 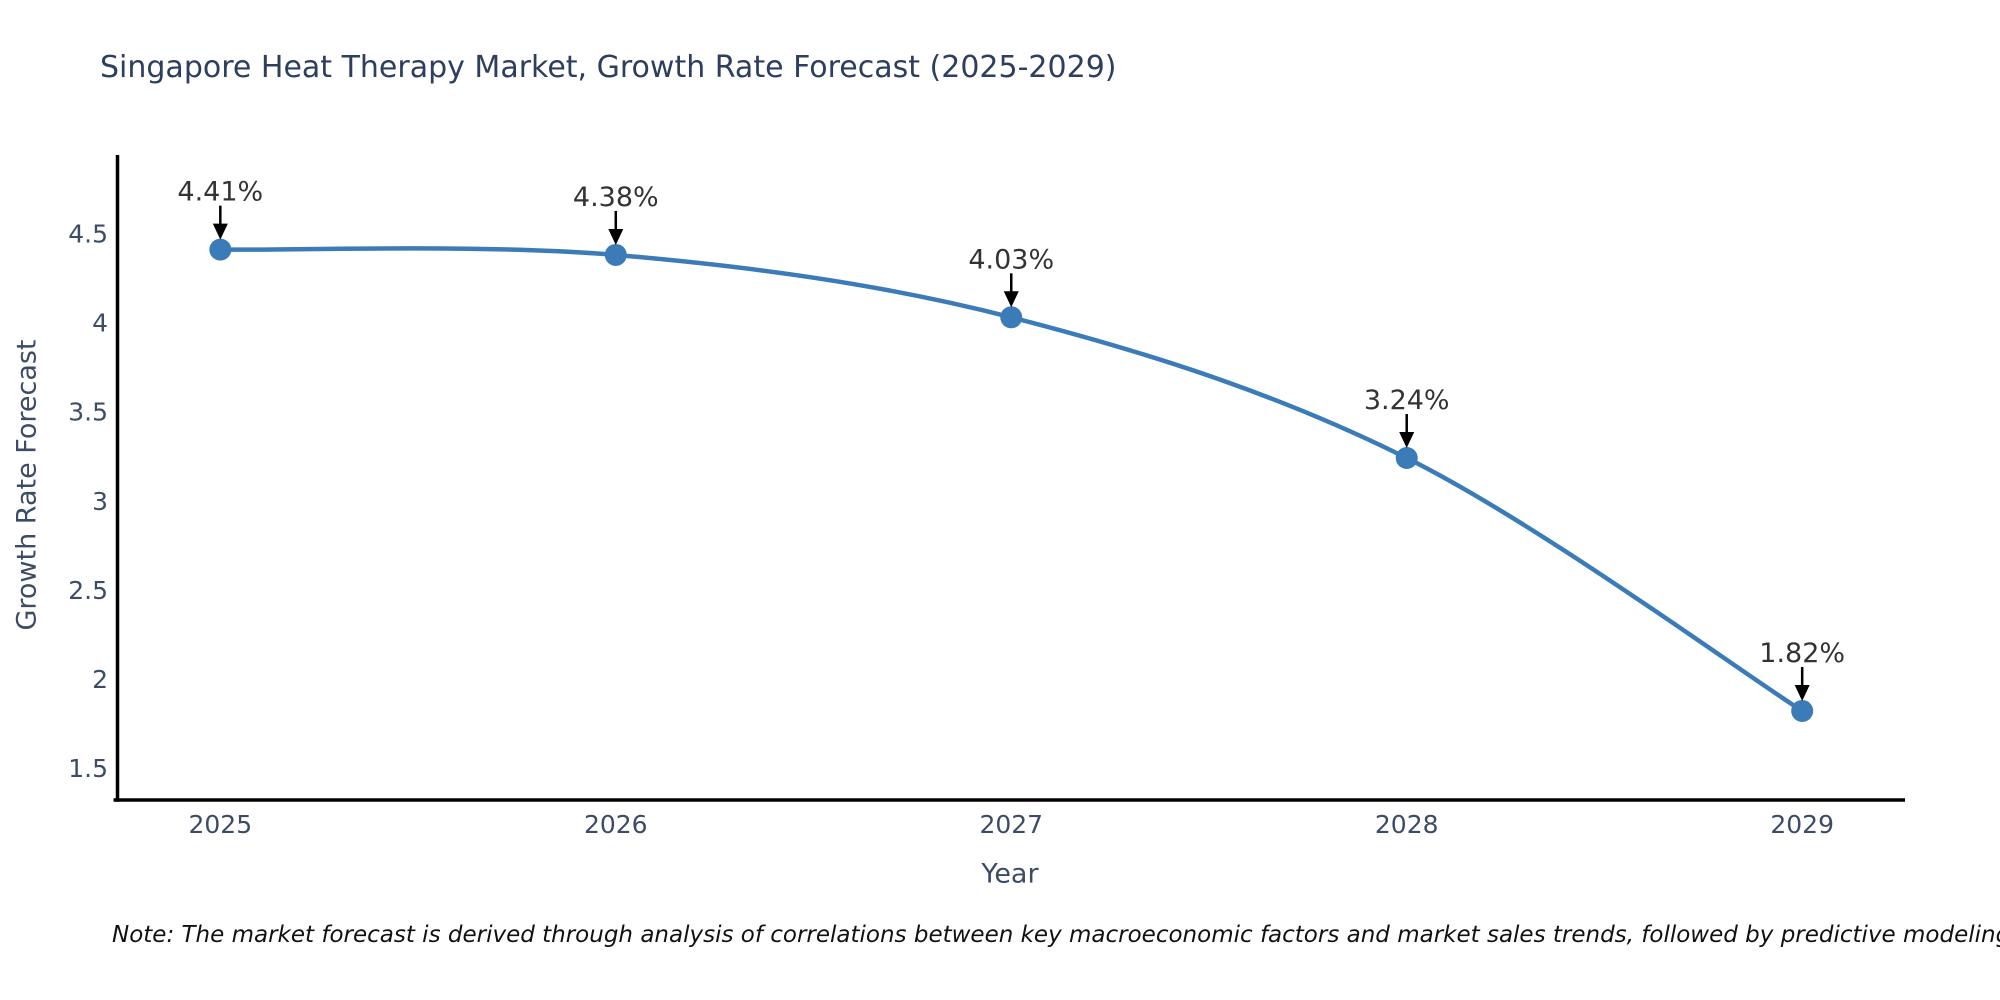 I want to click on x-tick-label: 2027, so click(x=1011, y=824).